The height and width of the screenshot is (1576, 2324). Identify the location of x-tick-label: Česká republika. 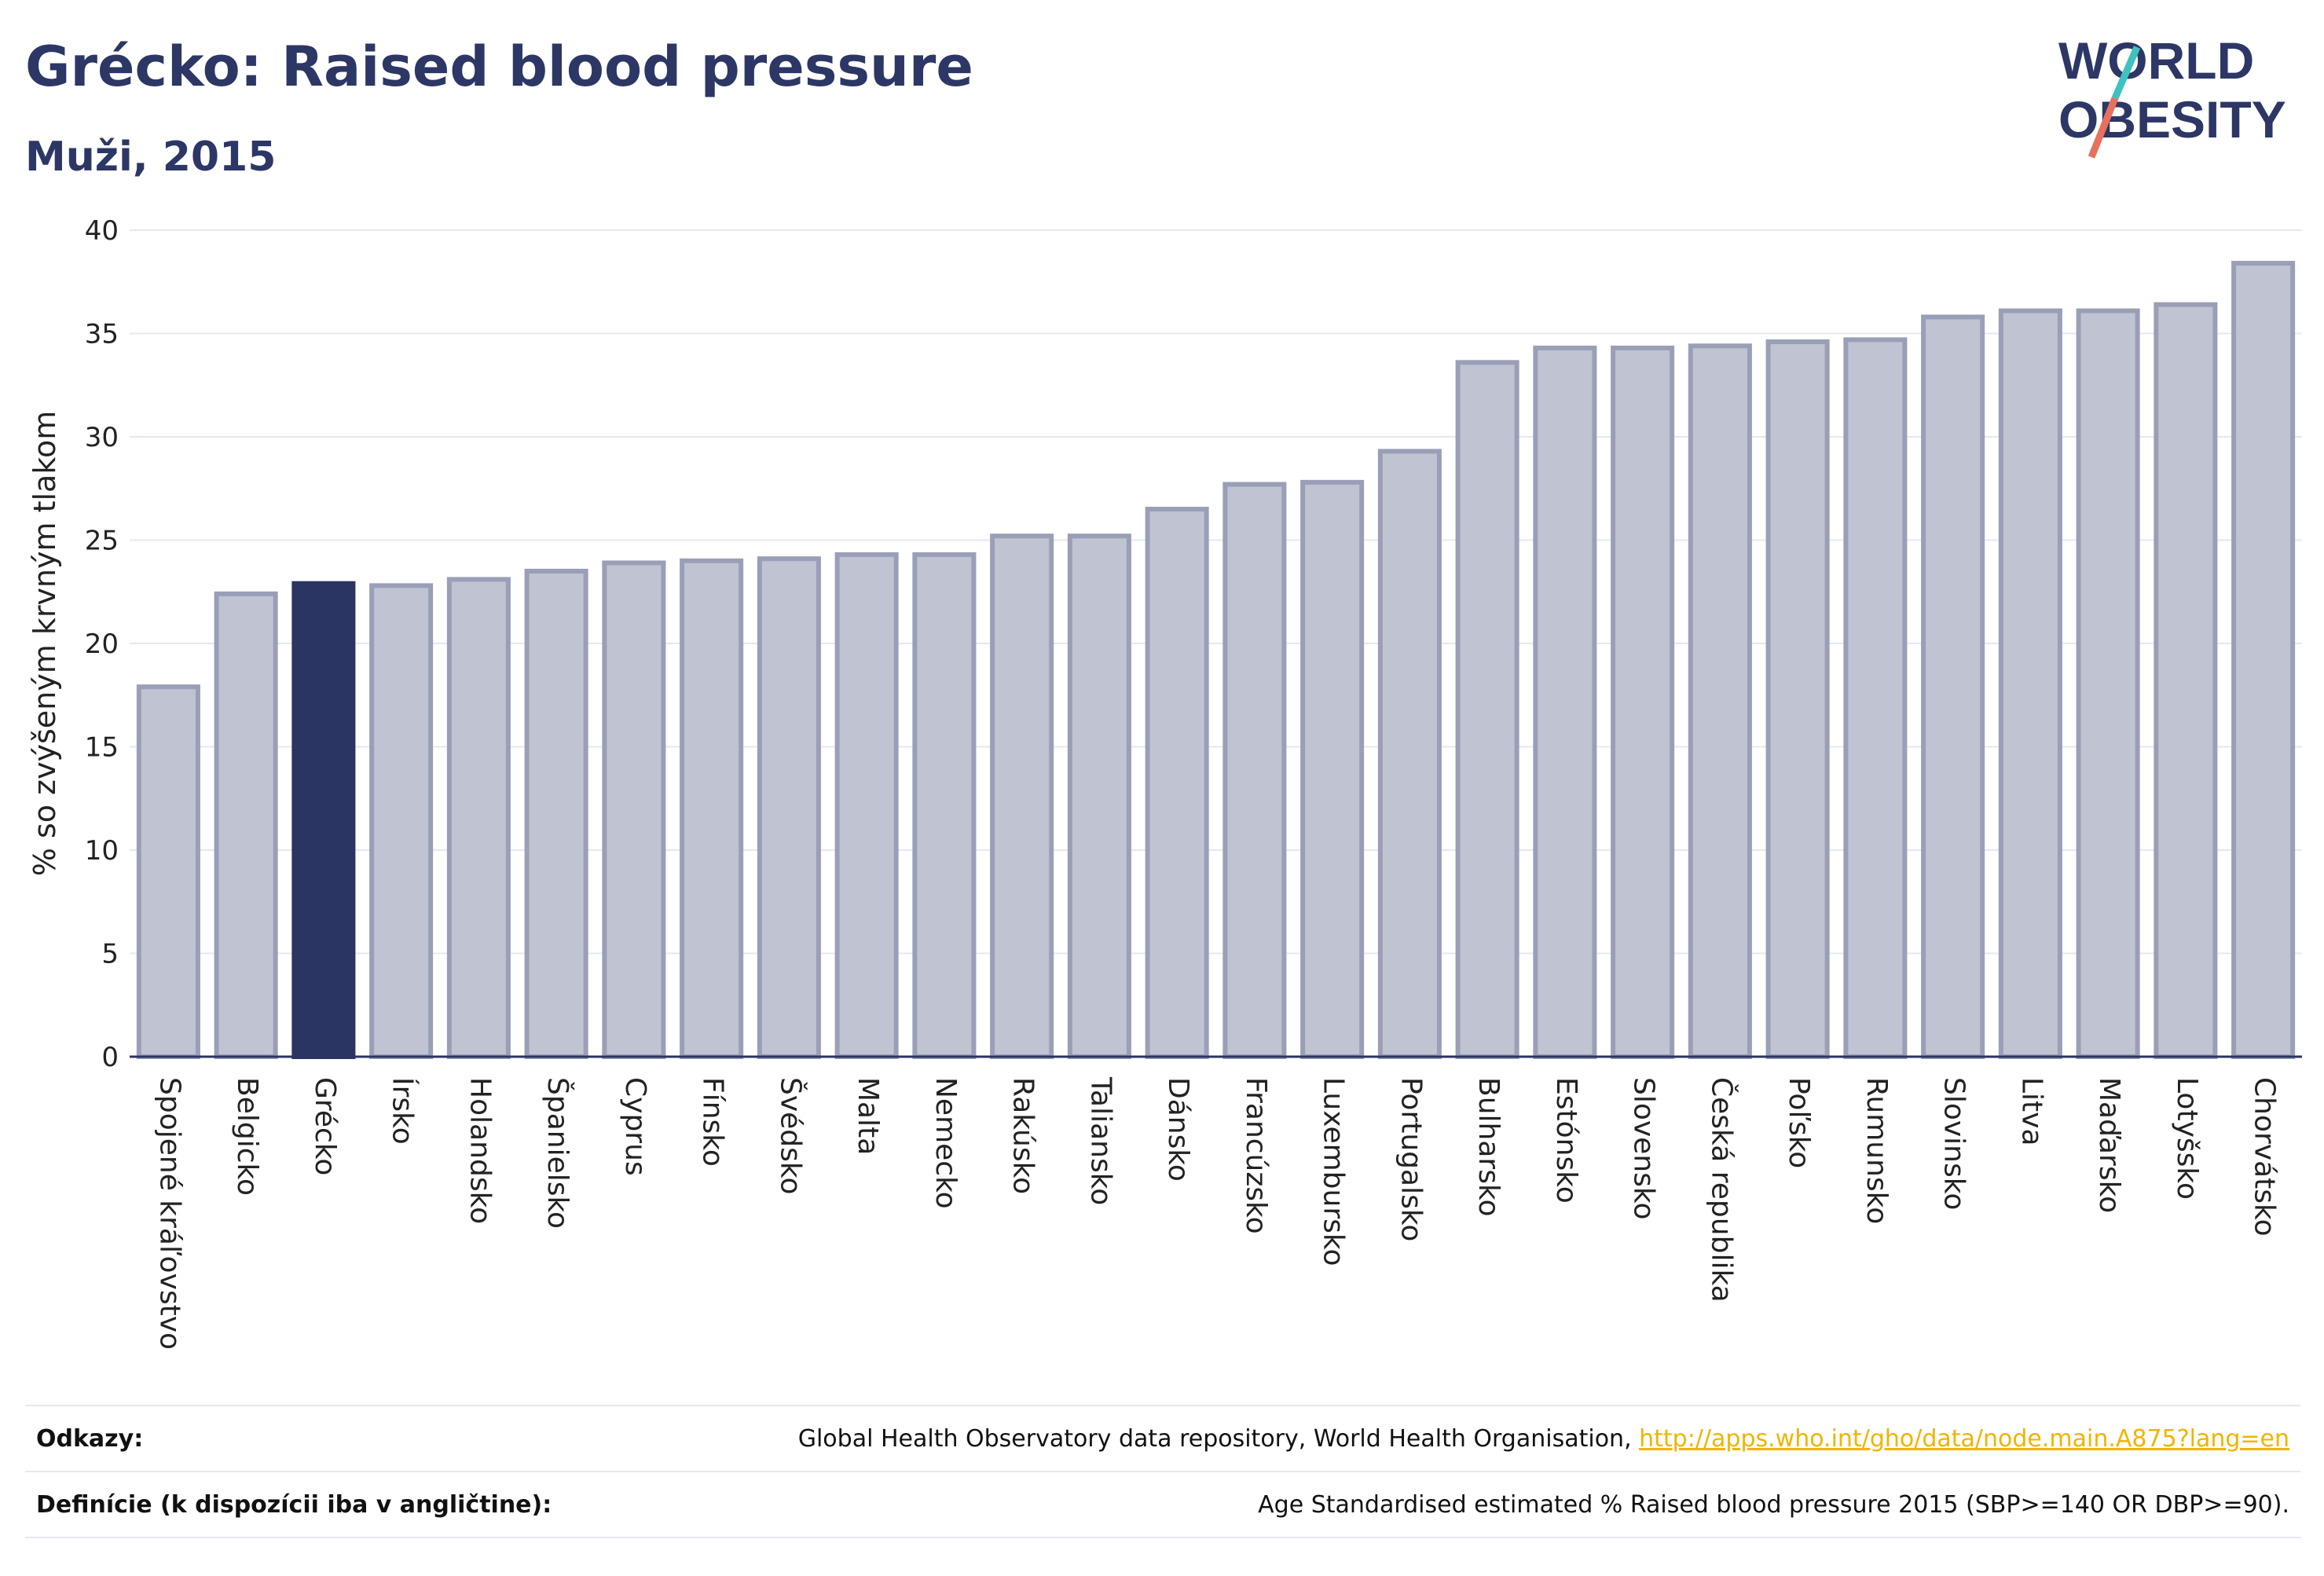
(1721, 1190).